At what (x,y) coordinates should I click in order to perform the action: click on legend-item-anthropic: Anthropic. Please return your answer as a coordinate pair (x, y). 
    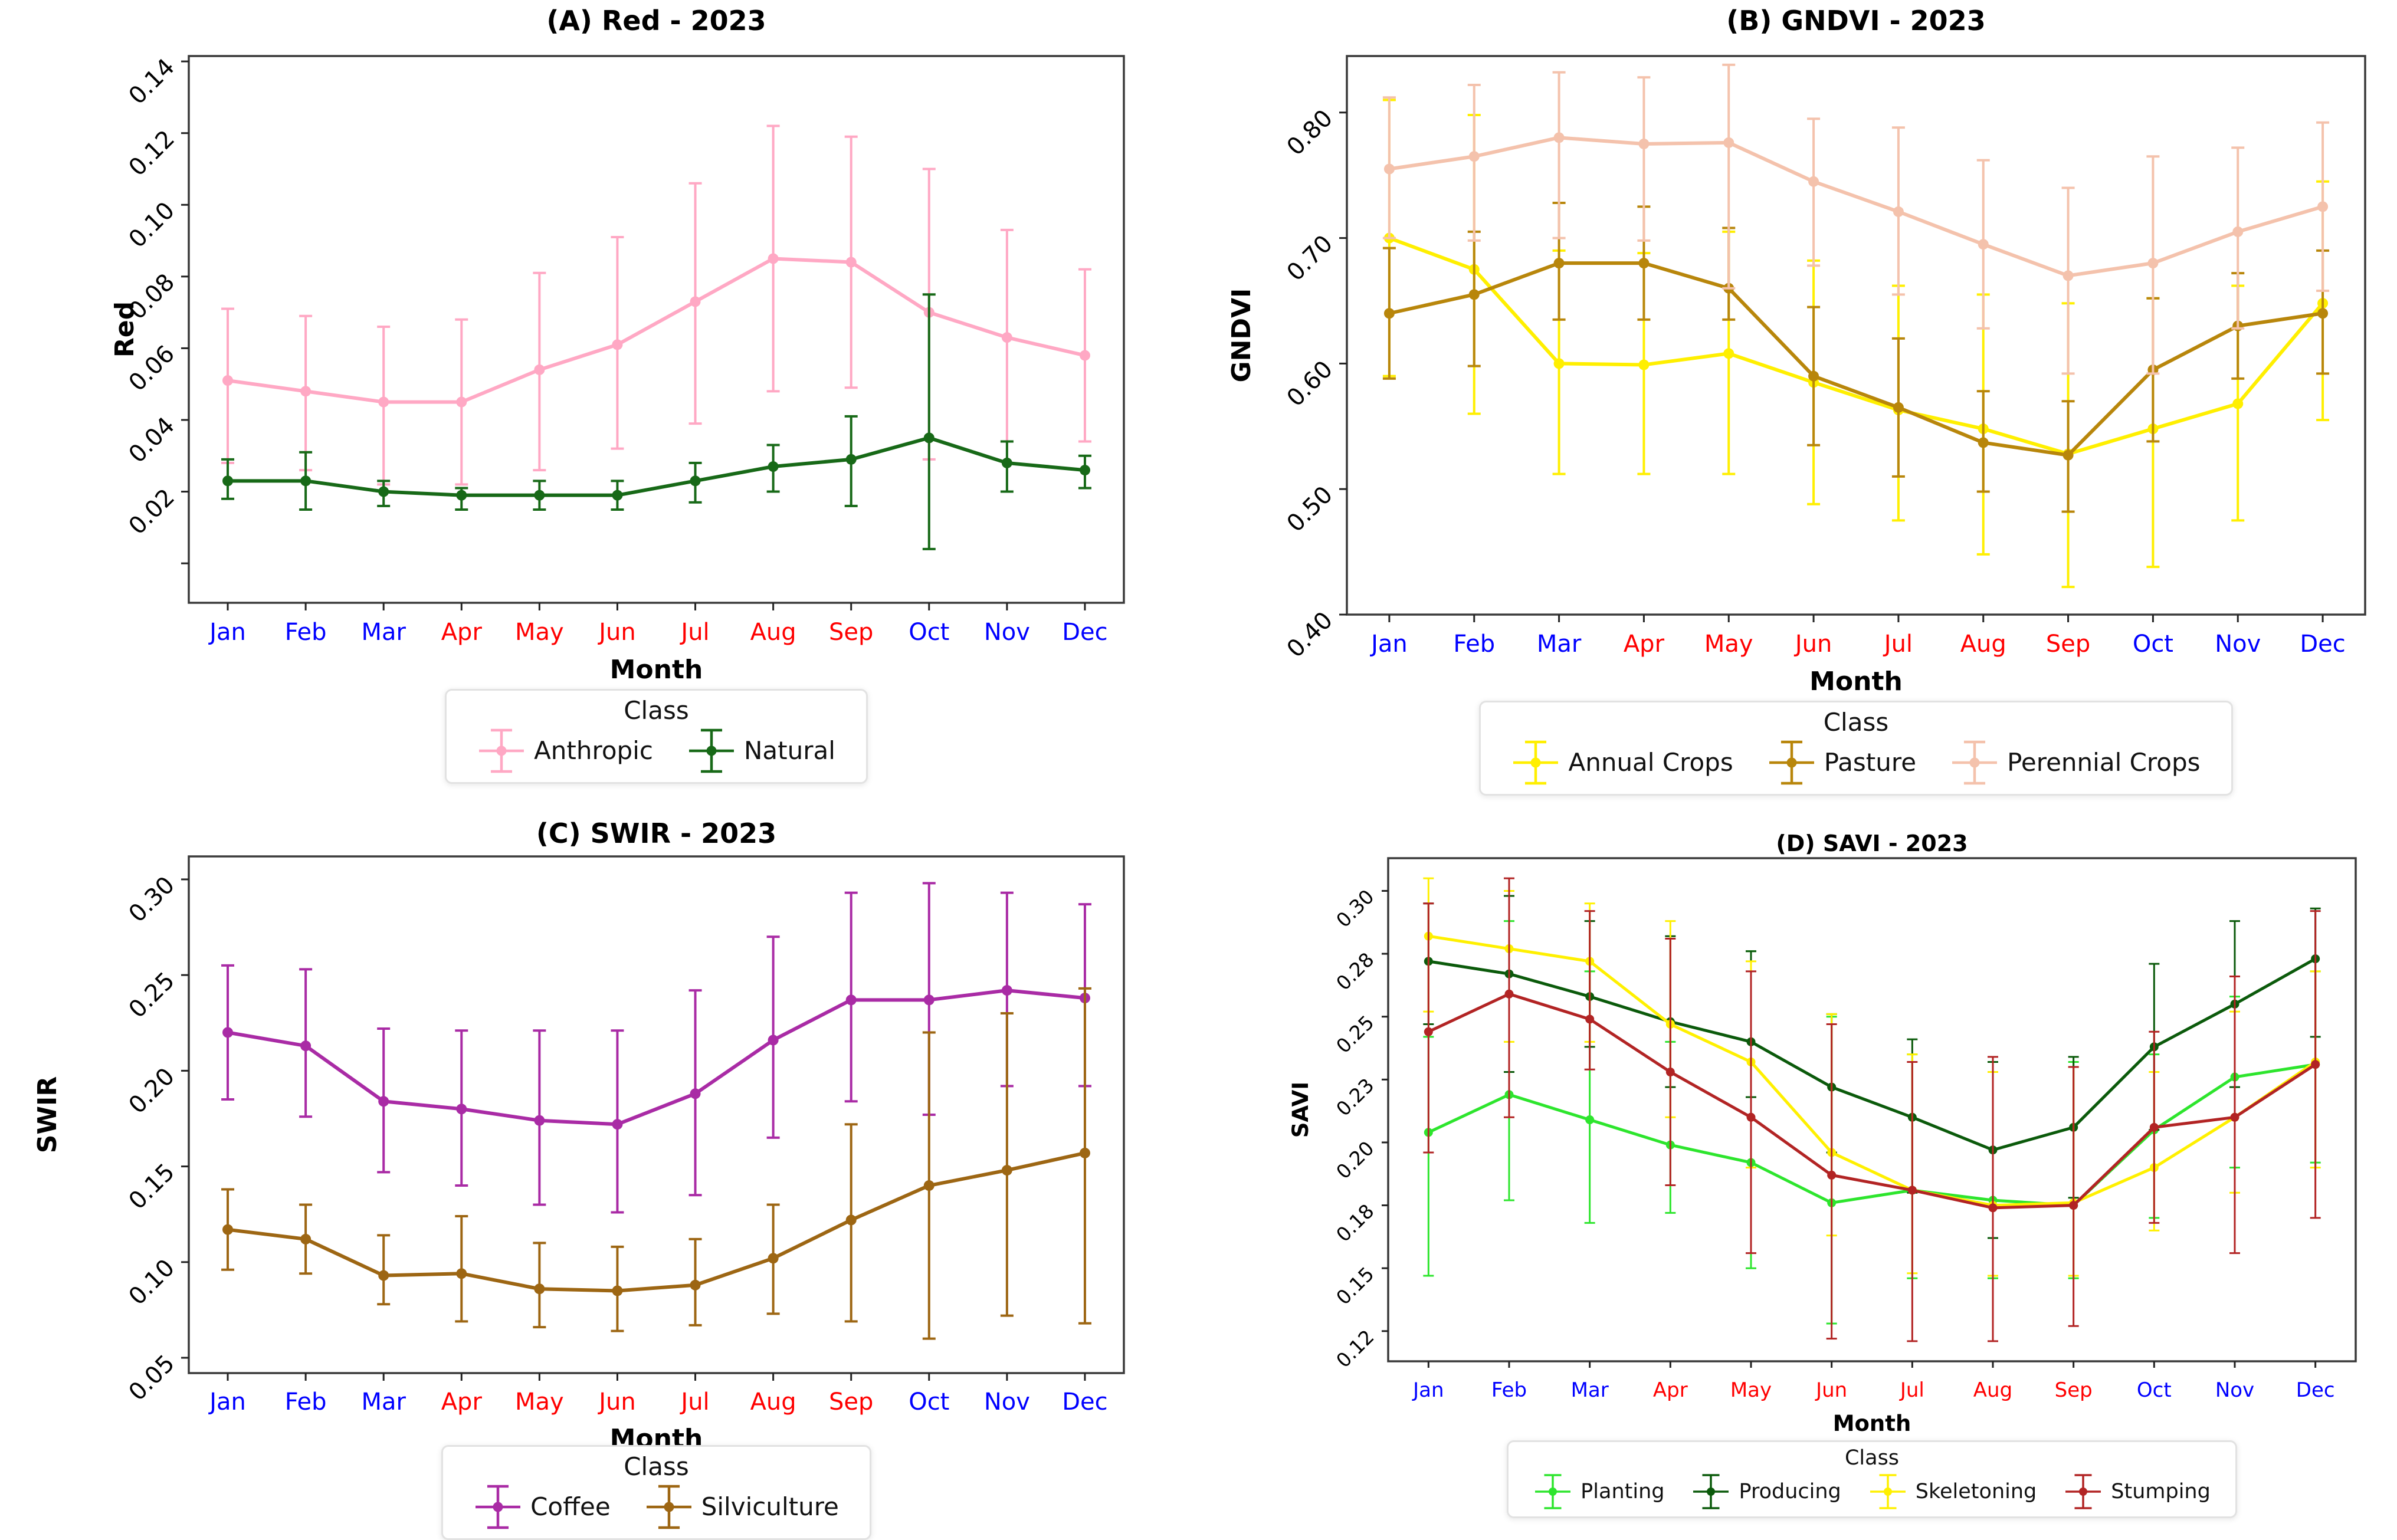
    Looking at the image, I should click on (565, 751).